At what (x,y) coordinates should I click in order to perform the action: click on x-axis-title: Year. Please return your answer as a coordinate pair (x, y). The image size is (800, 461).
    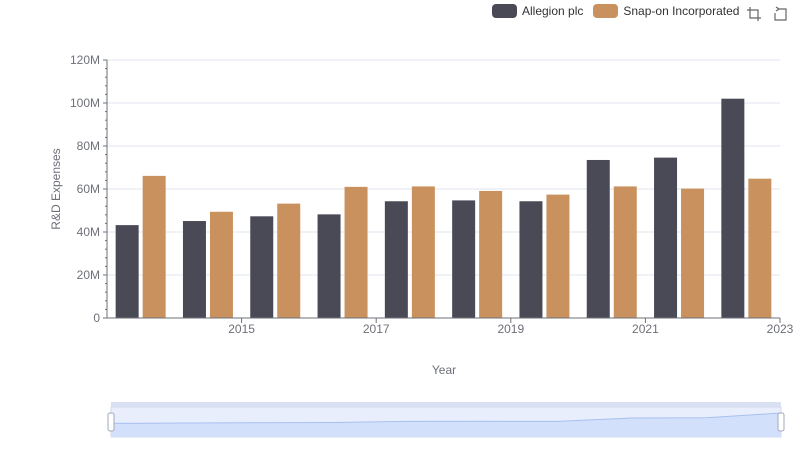
    Looking at the image, I should click on (444, 370).